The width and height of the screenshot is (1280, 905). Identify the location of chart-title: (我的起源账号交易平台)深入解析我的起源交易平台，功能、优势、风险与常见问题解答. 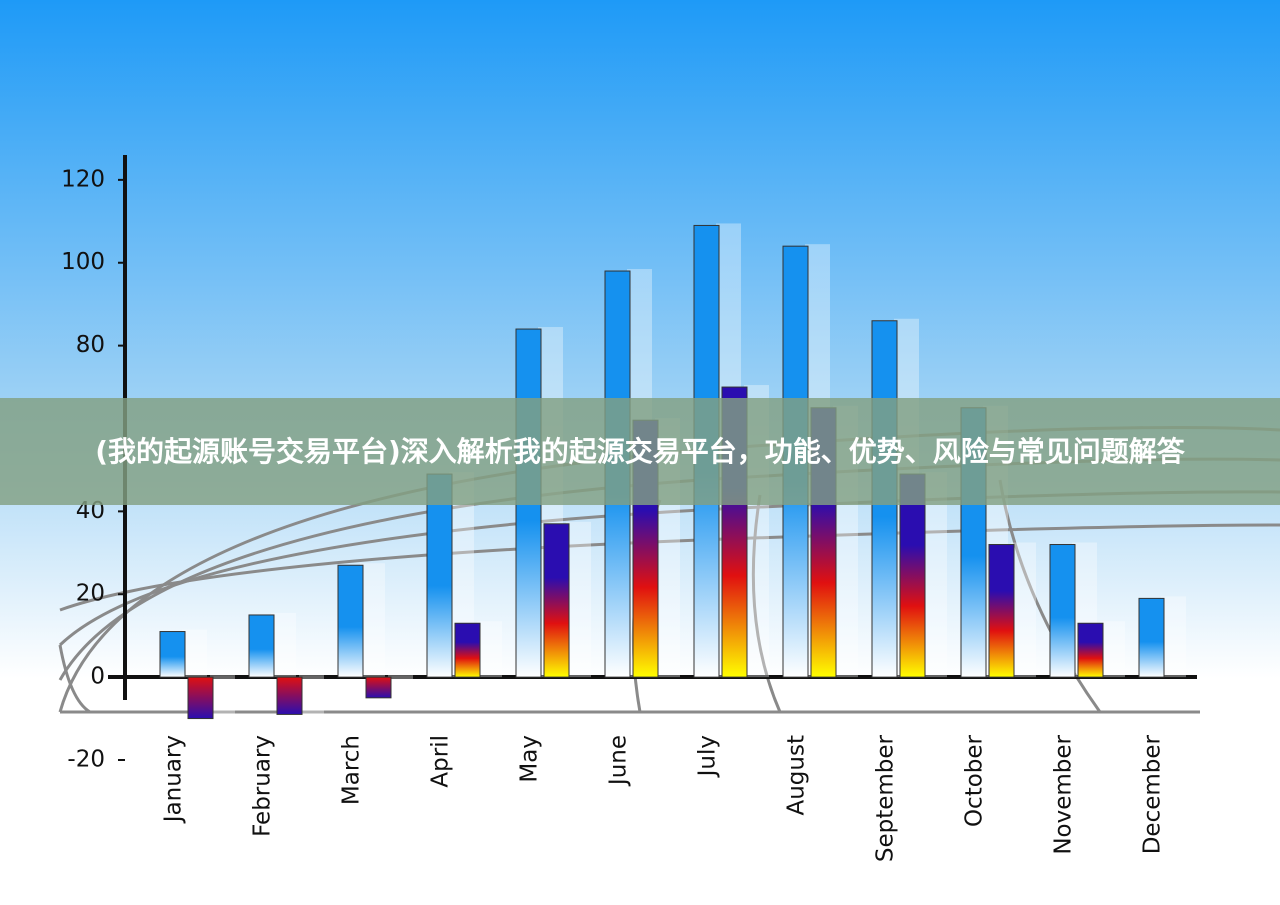
(640, 451).